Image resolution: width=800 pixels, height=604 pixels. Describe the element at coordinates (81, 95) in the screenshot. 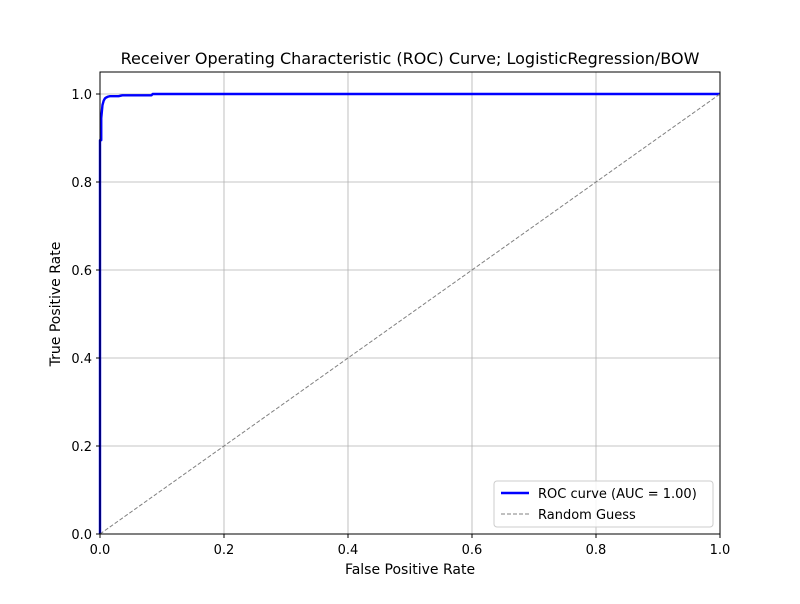

I see `y-tick-label-5: 1.0` at that location.